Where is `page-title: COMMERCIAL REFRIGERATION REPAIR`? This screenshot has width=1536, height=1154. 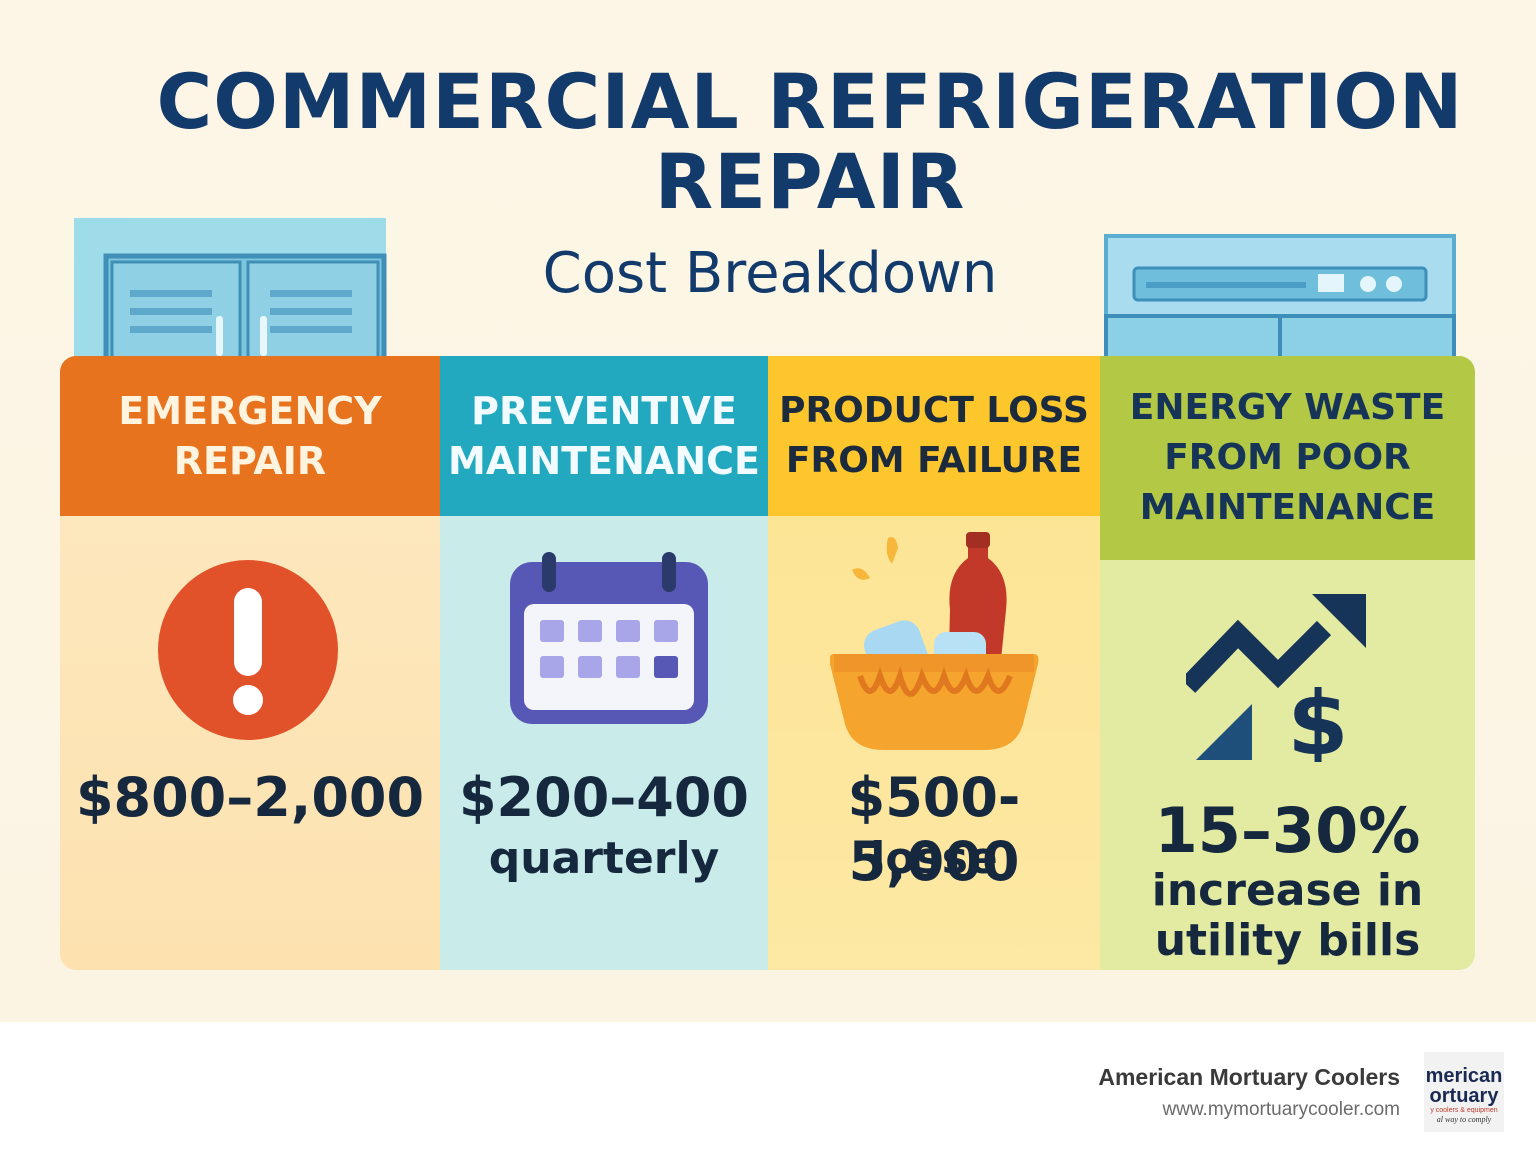 page-title: COMMERCIAL REFRIGERATION REPAIR is located at coordinates (810, 142).